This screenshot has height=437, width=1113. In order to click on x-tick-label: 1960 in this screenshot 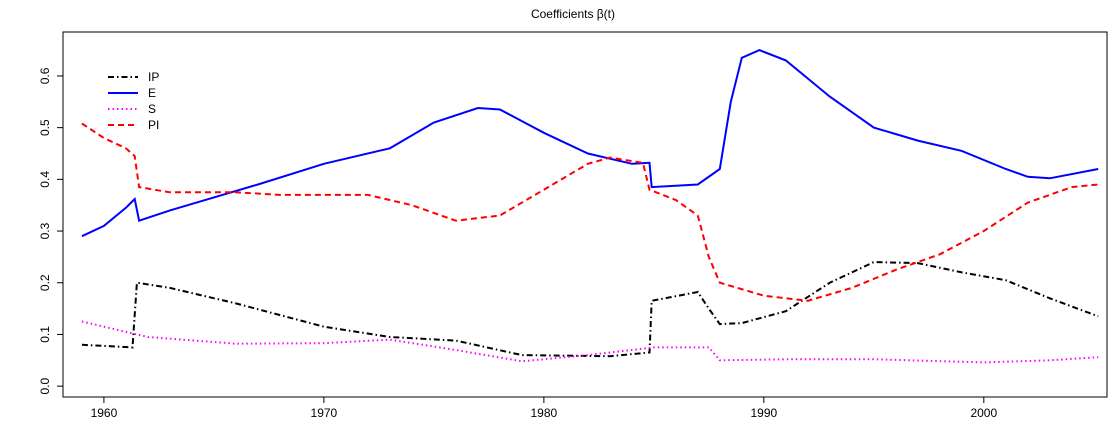, I will do `click(104, 413)`.